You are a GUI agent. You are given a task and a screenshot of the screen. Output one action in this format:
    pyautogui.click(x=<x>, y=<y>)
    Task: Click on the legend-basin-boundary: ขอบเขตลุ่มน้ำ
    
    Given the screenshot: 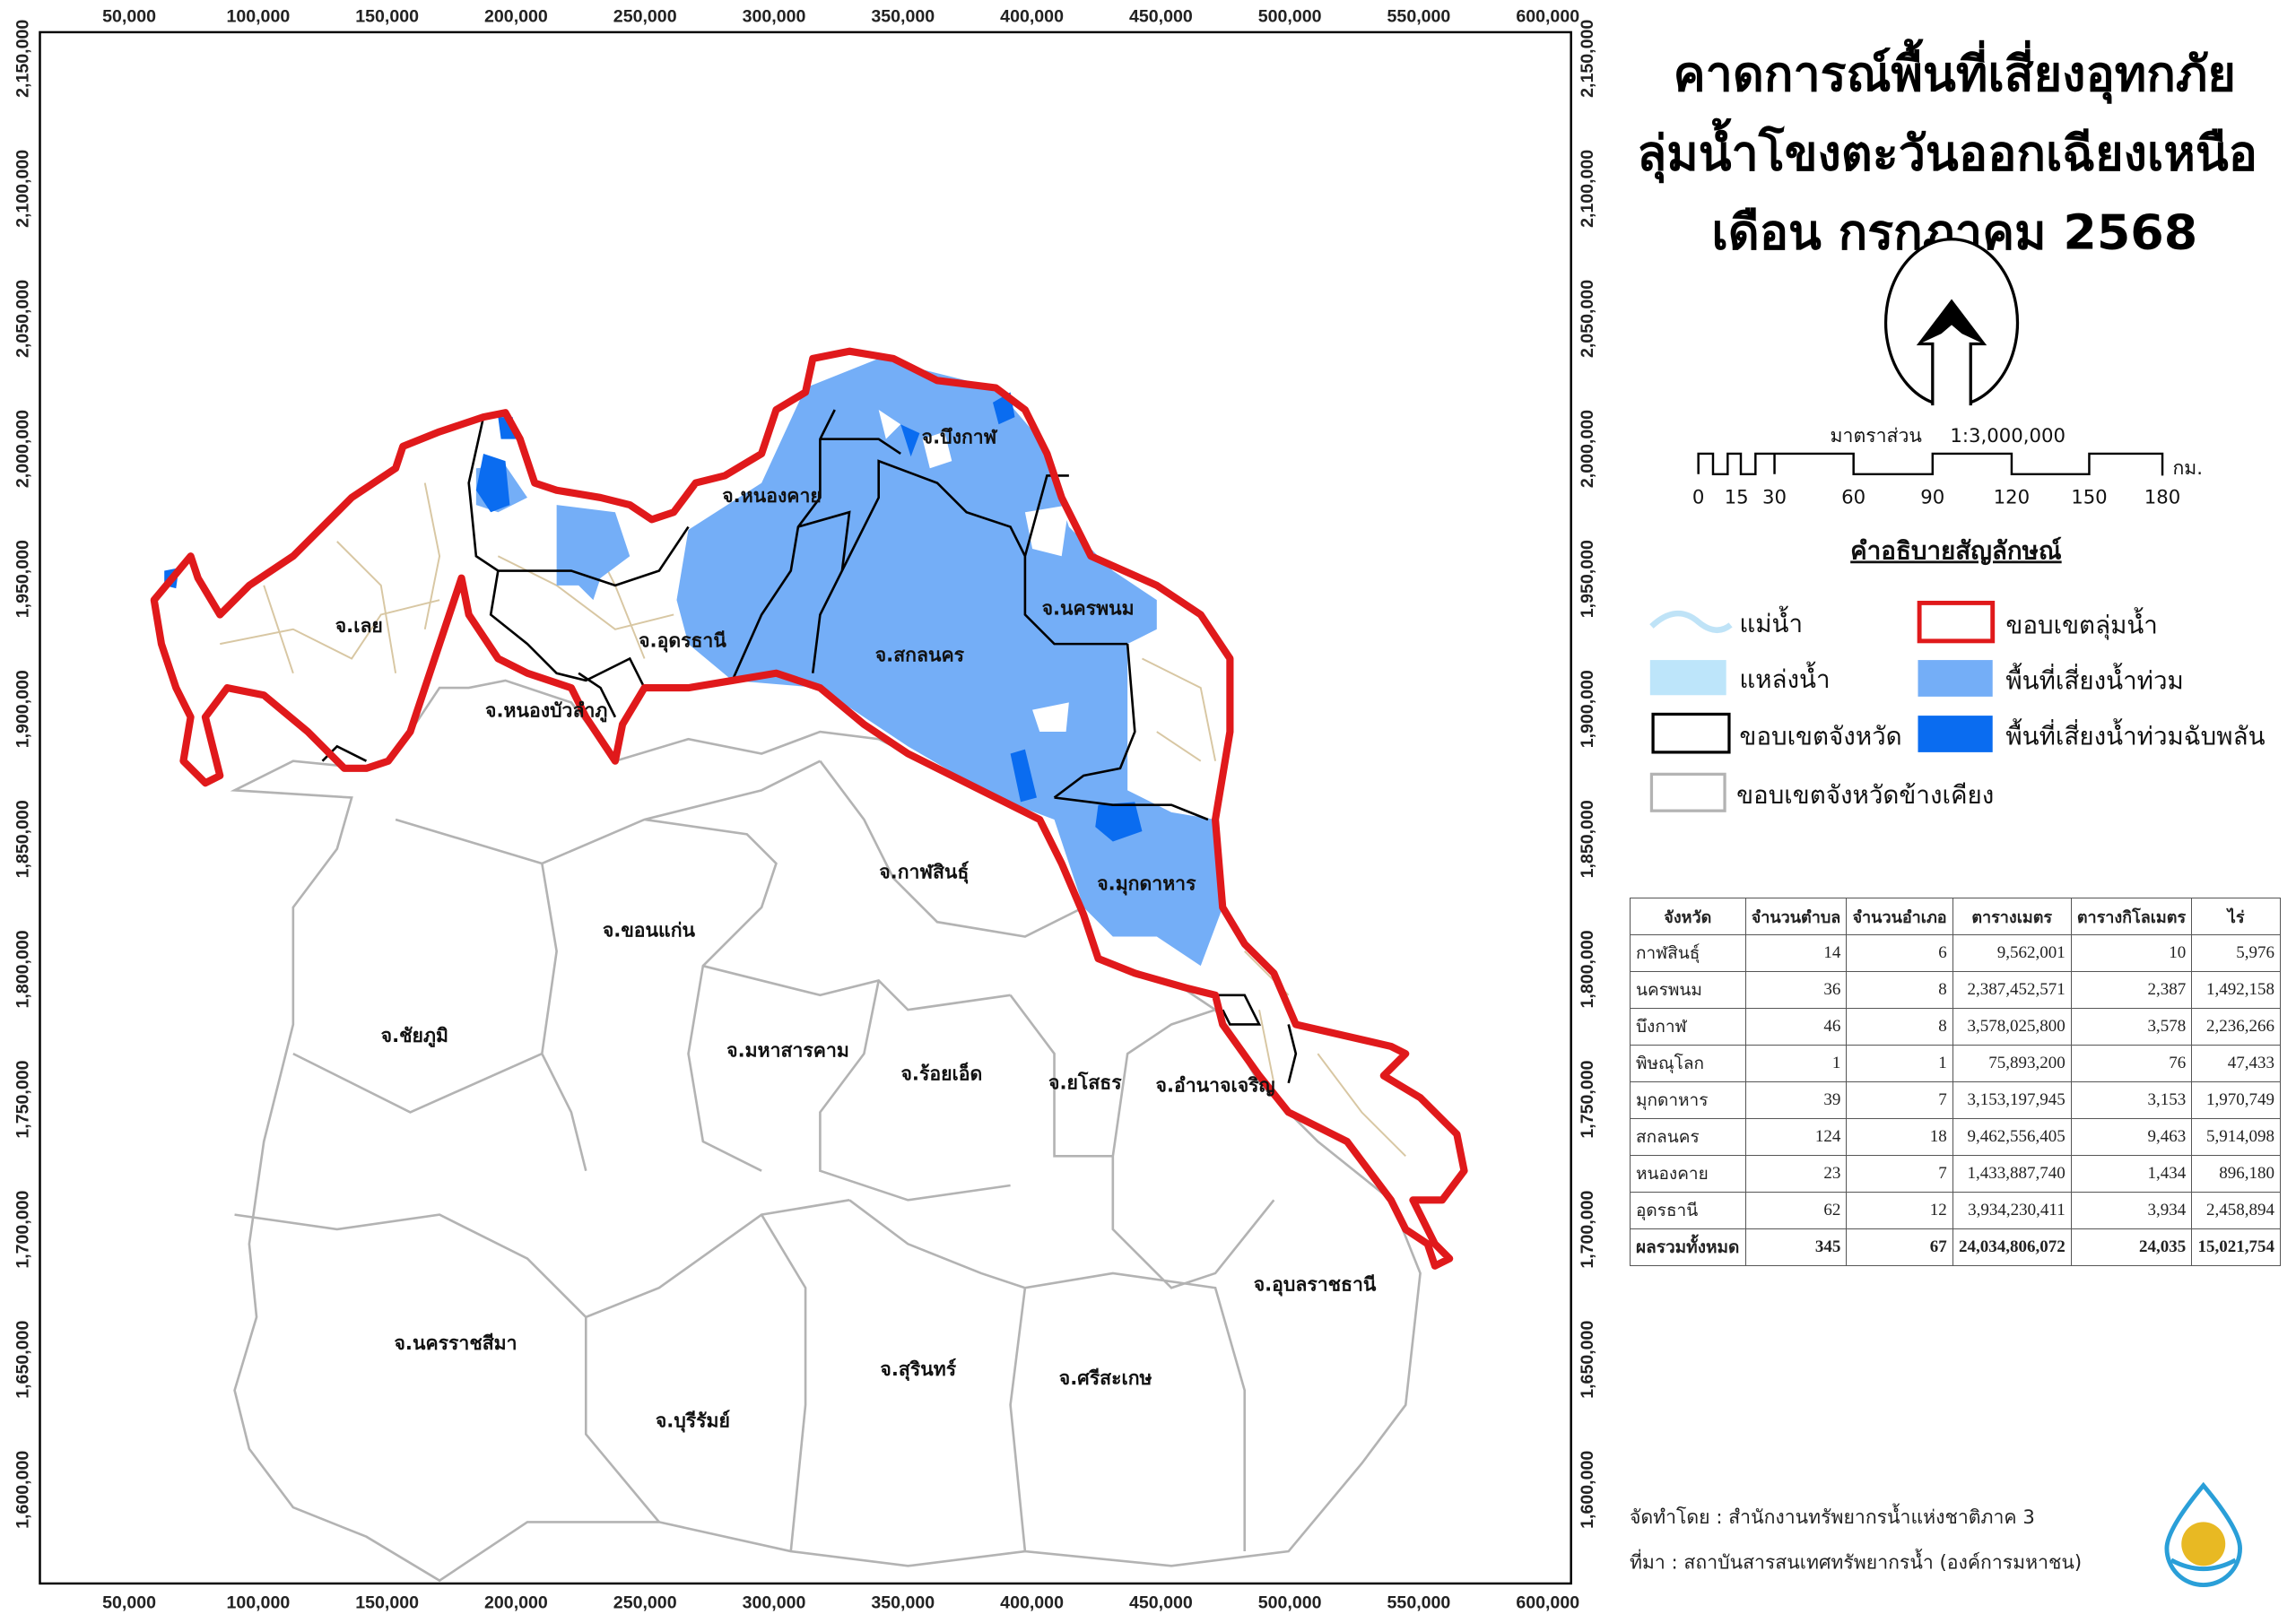 What is the action you would take?
    pyautogui.click(x=2081, y=624)
    